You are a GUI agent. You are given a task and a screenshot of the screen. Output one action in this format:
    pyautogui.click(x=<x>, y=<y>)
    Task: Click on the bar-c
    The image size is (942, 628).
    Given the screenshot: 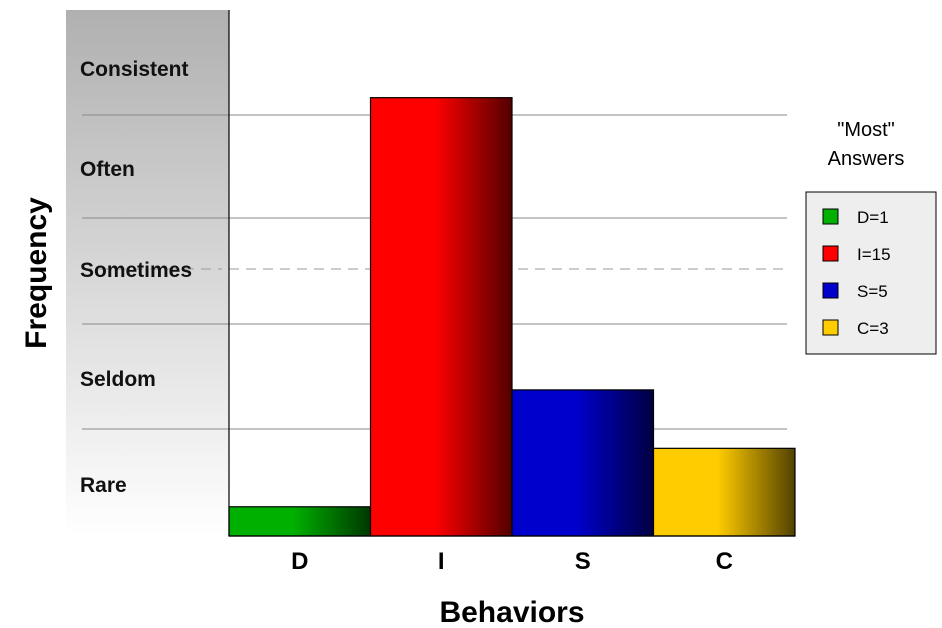 What is the action you would take?
    pyautogui.click(x=724, y=492)
    